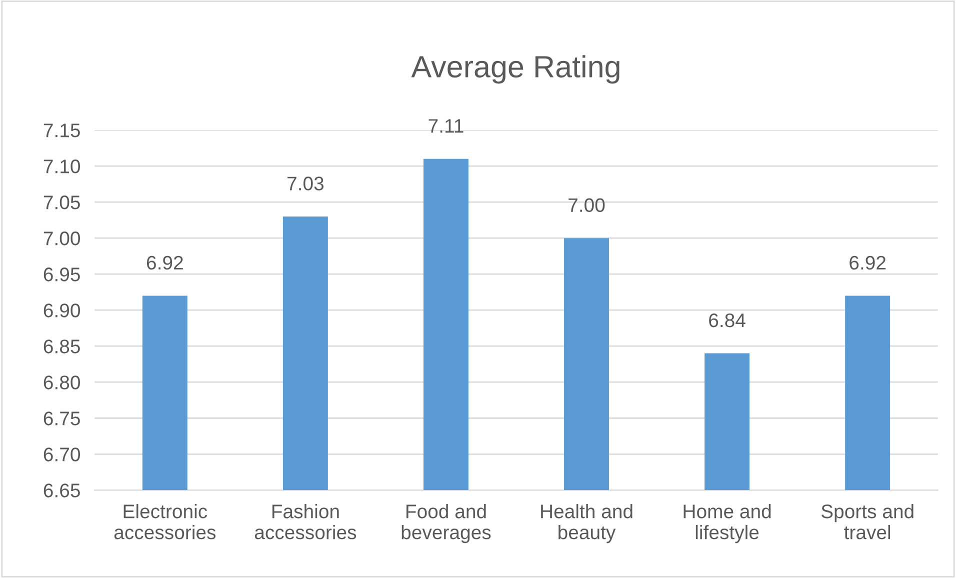 The width and height of the screenshot is (956, 578). I want to click on y-tick-label: 7.15, so click(62, 131).